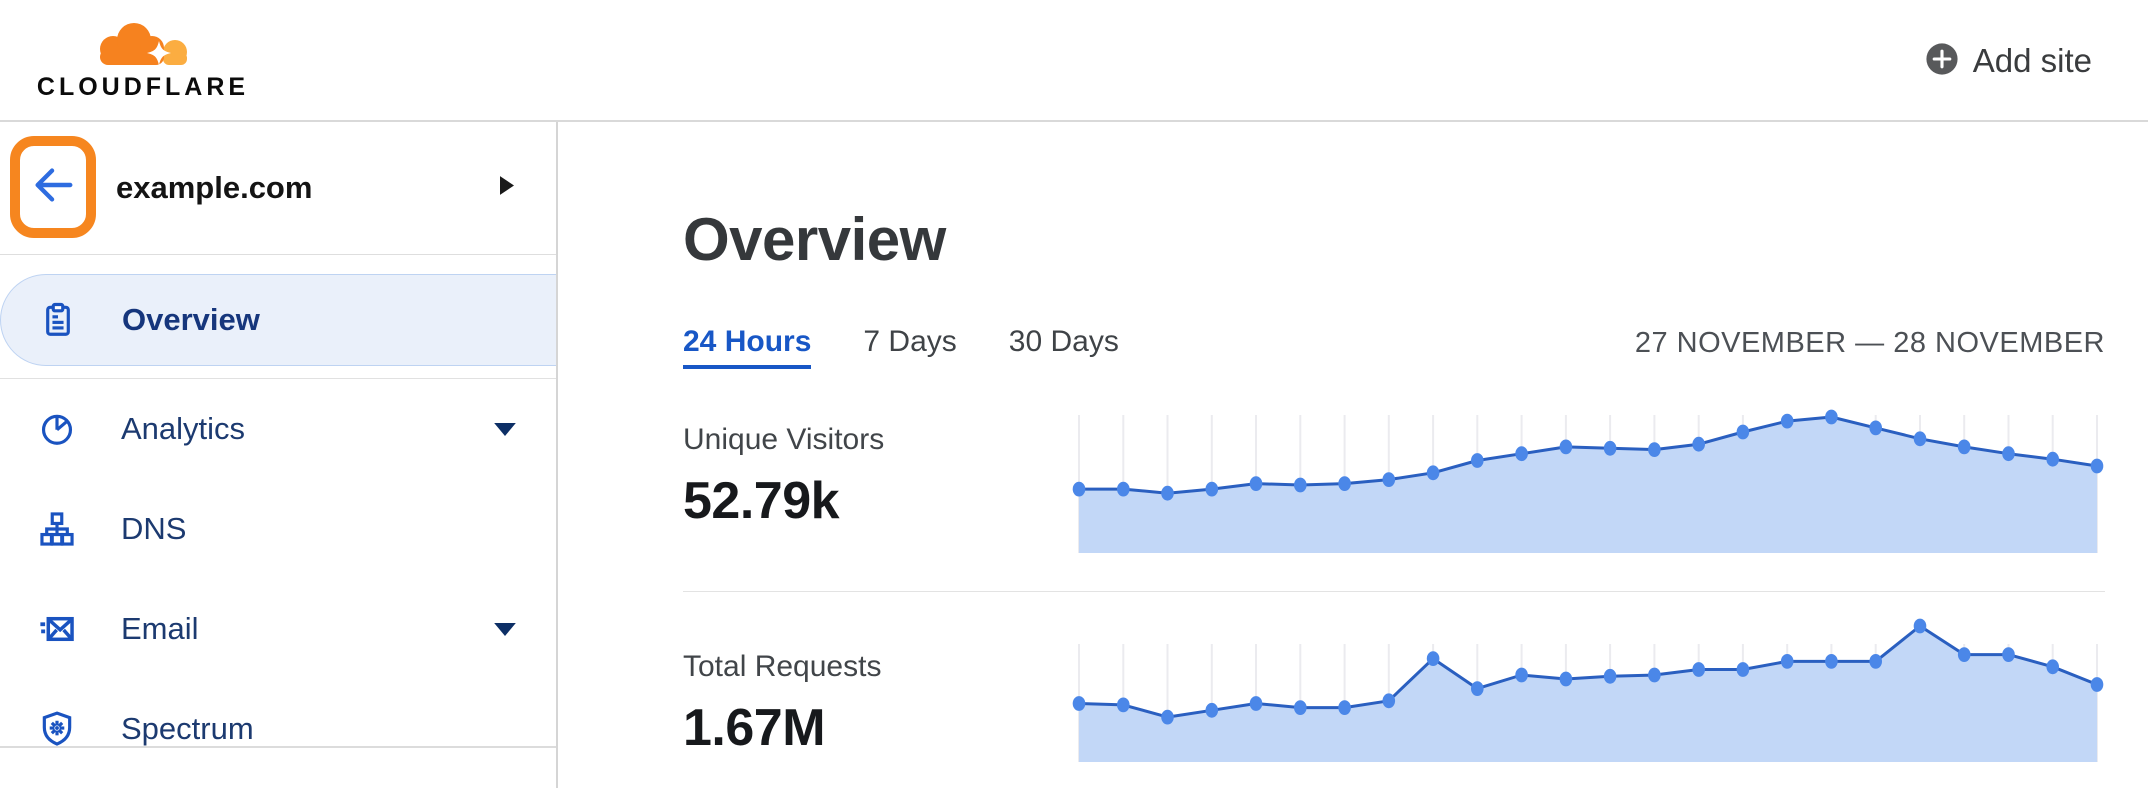 The width and height of the screenshot is (2148, 788). Describe the element at coordinates (191, 319) in the screenshot. I see `sidebar-item-label: Overview` at that location.